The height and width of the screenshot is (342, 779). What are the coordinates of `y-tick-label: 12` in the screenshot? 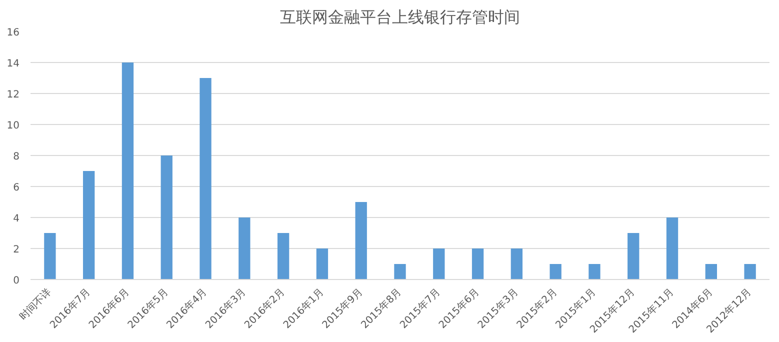 It's located at (13, 95).